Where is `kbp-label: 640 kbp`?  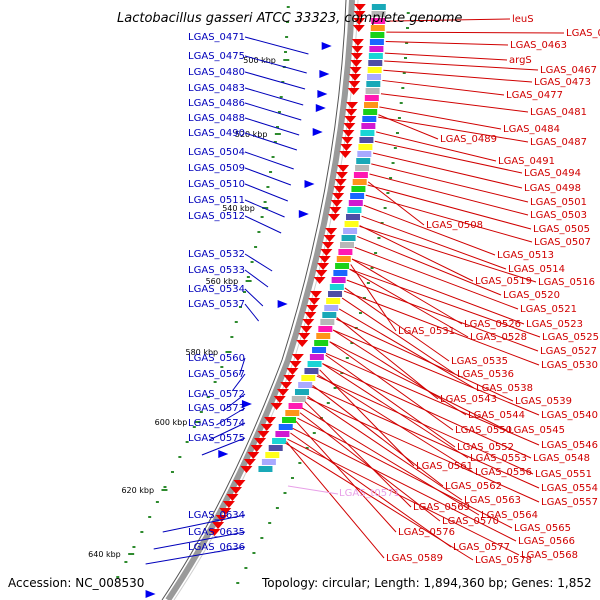 kbp-label: 640 kbp is located at coordinates (104, 554).